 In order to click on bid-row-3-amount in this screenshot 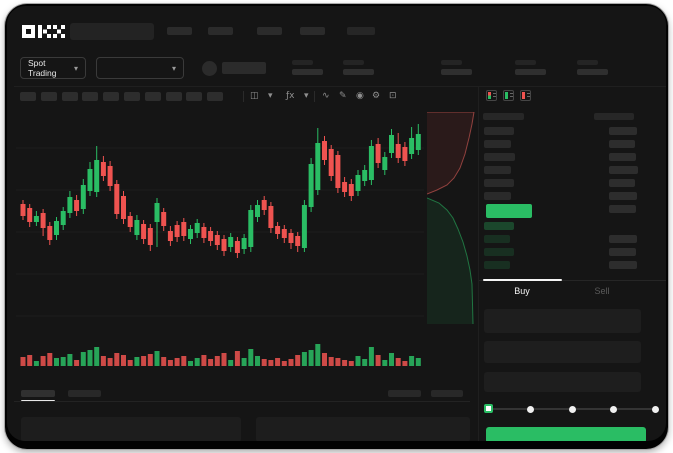, I will do `click(622, 252)`.